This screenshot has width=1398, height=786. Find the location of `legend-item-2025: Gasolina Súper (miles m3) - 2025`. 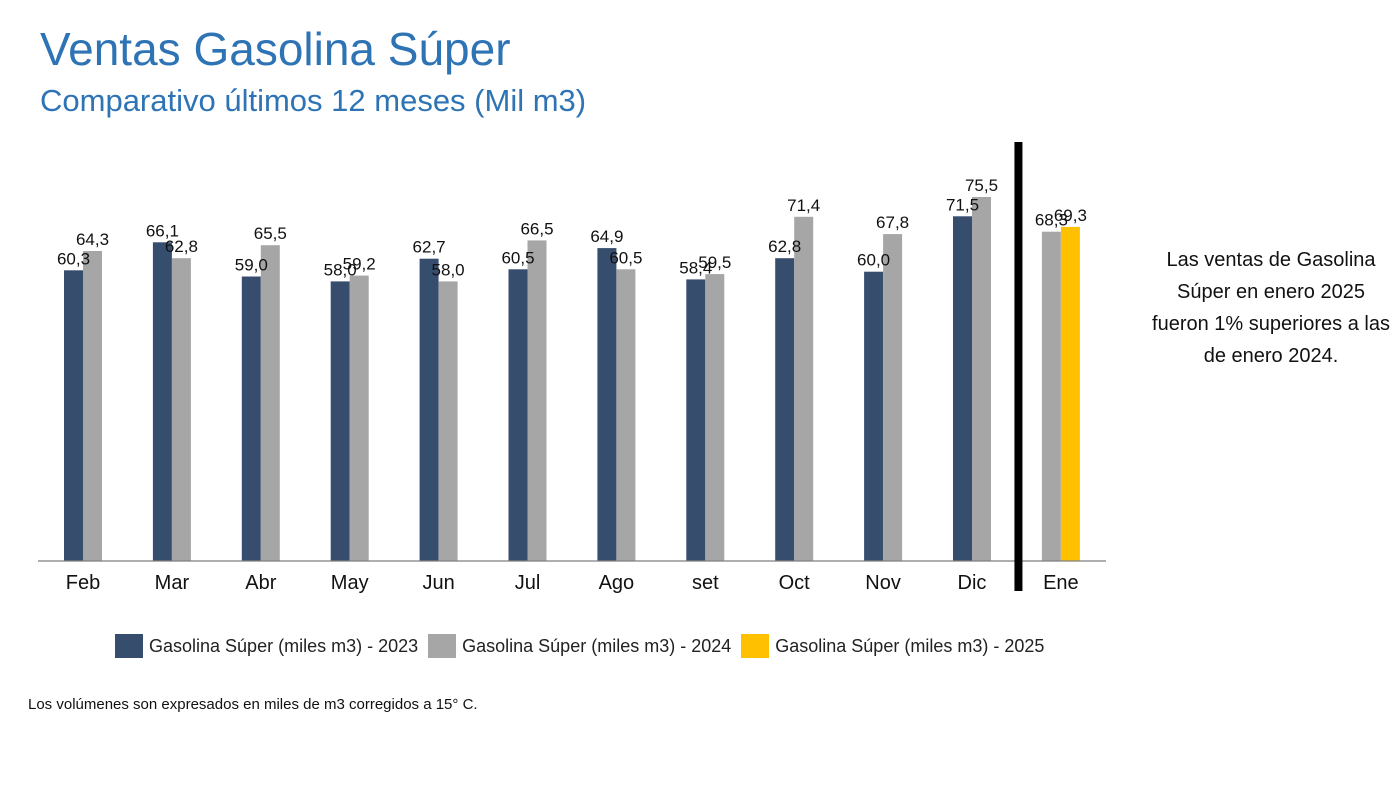

legend-item-2025: Gasolina Súper (miles m3) - 2025 is located at coordinates (892, 646).